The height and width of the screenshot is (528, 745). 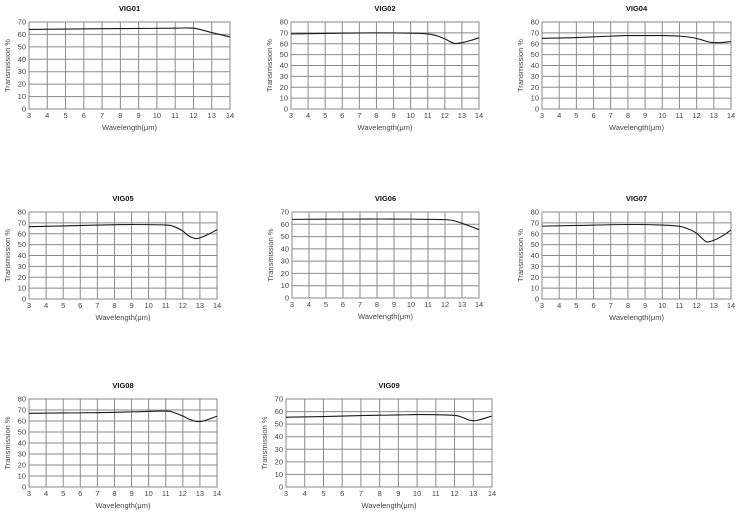 What do you see at coordinates (535, 32) in the screenshot?
I see `y-tick-label: 70` at bounding box center [535, 32].